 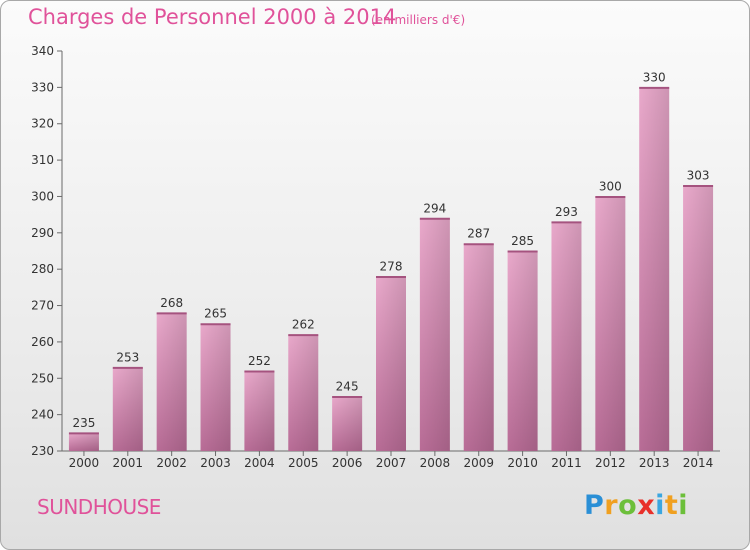 I want to click on logo-letter: x, so click(x=646, y=505).